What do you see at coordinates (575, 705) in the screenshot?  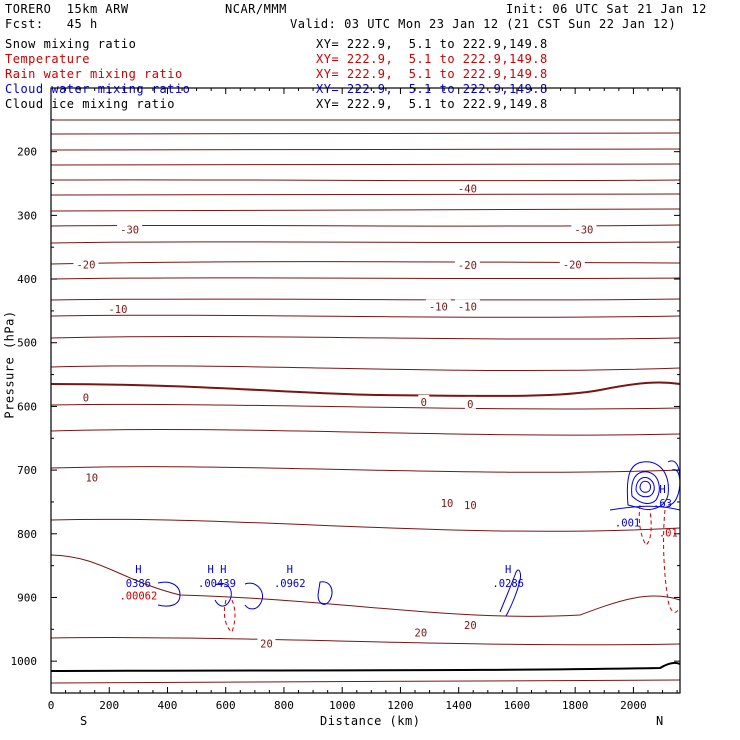 I see `x-tick-label: 1800` at bounding box center [575, 705].